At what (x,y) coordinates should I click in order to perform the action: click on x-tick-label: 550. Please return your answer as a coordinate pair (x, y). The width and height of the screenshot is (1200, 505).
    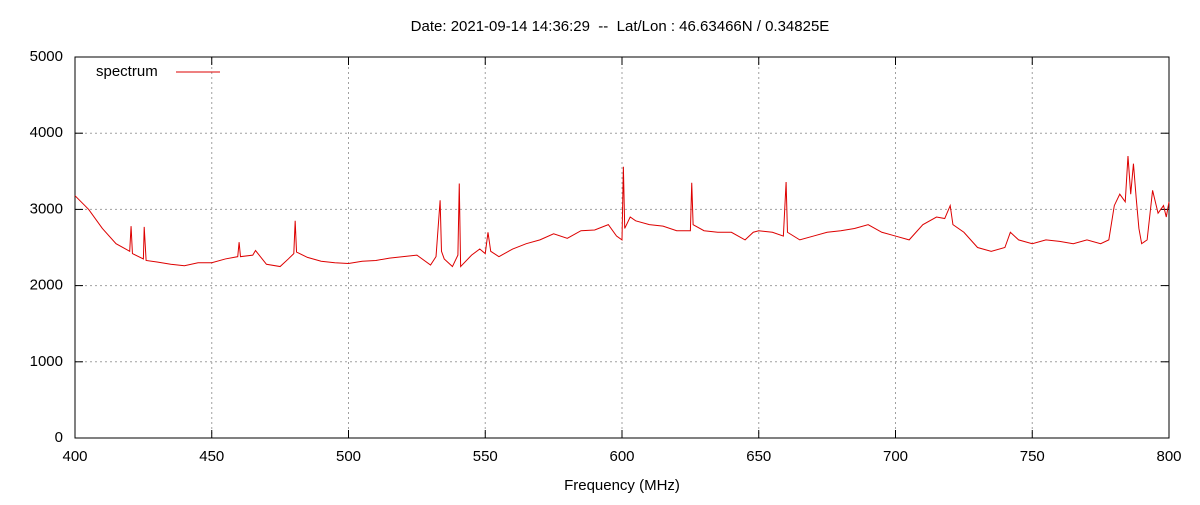
    Looking at the image, I should click on (485, 456).